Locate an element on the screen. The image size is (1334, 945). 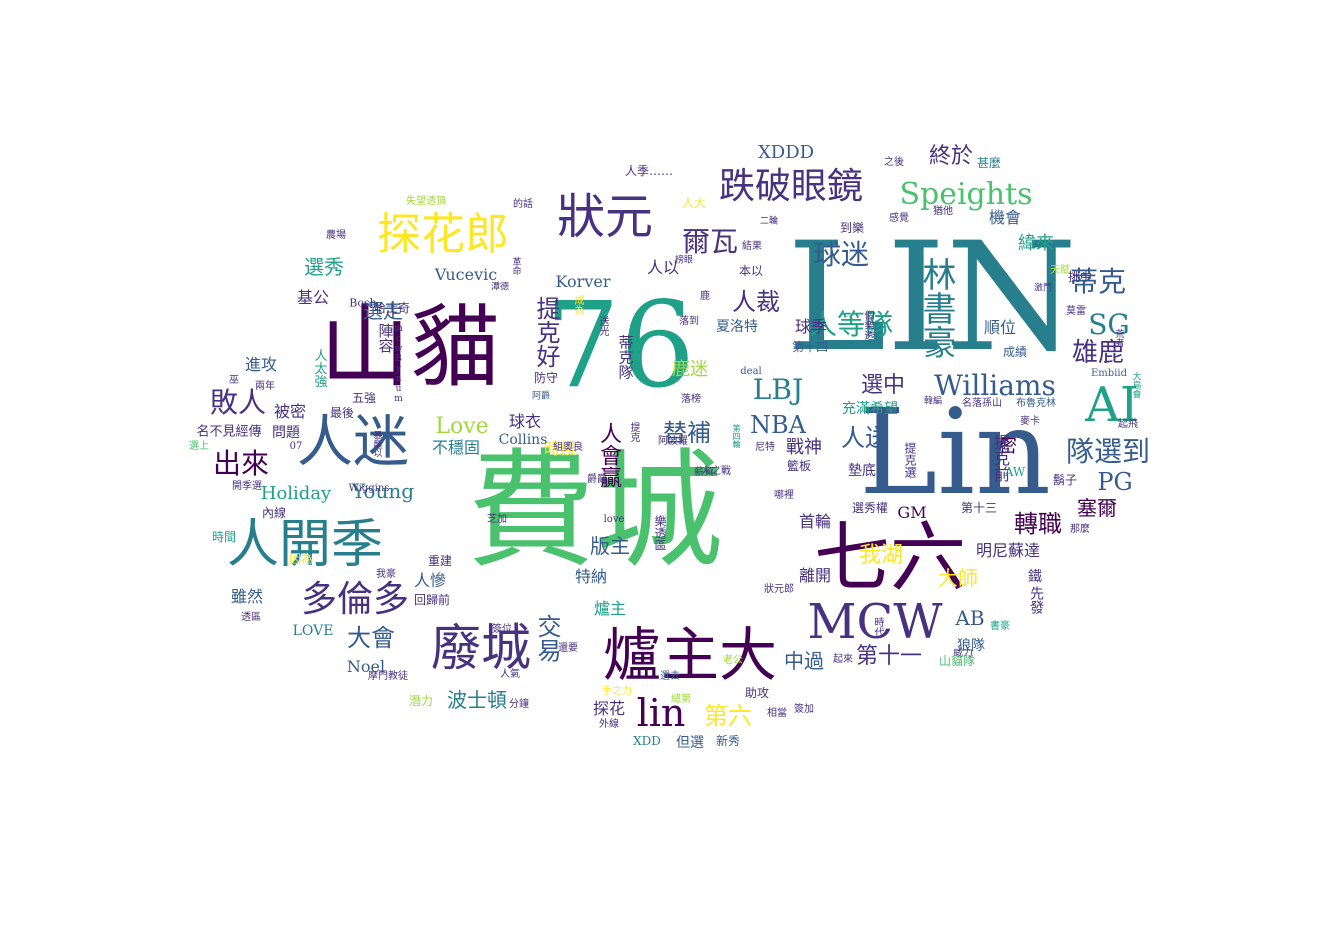
cloud-word: 威力 is located at coordinates (963, 653).